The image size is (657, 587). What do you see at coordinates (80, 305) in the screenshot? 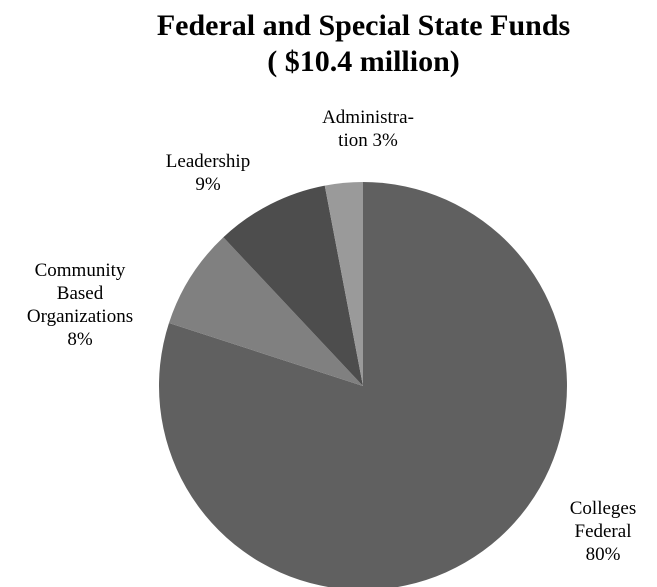
I see `slice-label: Community Based Organizations 8%` at bounding box center [80, 305].